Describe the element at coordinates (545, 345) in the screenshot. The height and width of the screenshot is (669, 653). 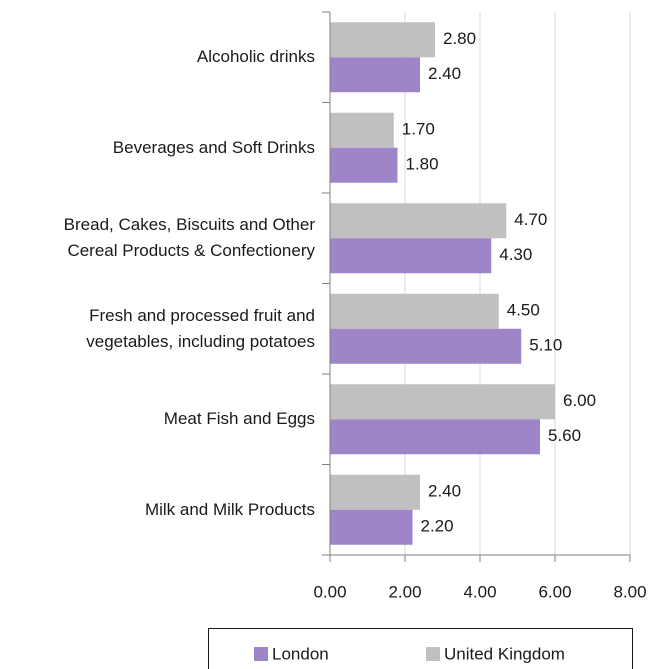
I see `value-label: 5.10` at that location.